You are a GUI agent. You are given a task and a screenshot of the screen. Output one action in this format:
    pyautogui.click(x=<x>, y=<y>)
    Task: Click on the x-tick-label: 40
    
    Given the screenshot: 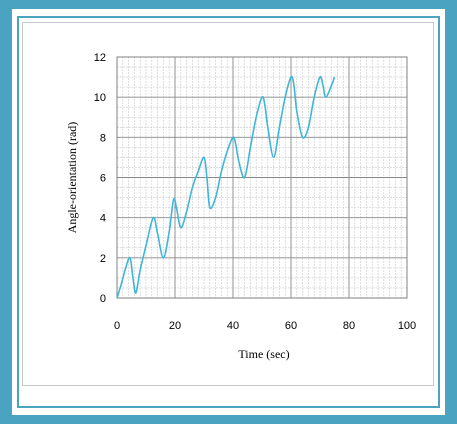 What is the action you would take?
    pyautogui.click(x=233, y=326)
    